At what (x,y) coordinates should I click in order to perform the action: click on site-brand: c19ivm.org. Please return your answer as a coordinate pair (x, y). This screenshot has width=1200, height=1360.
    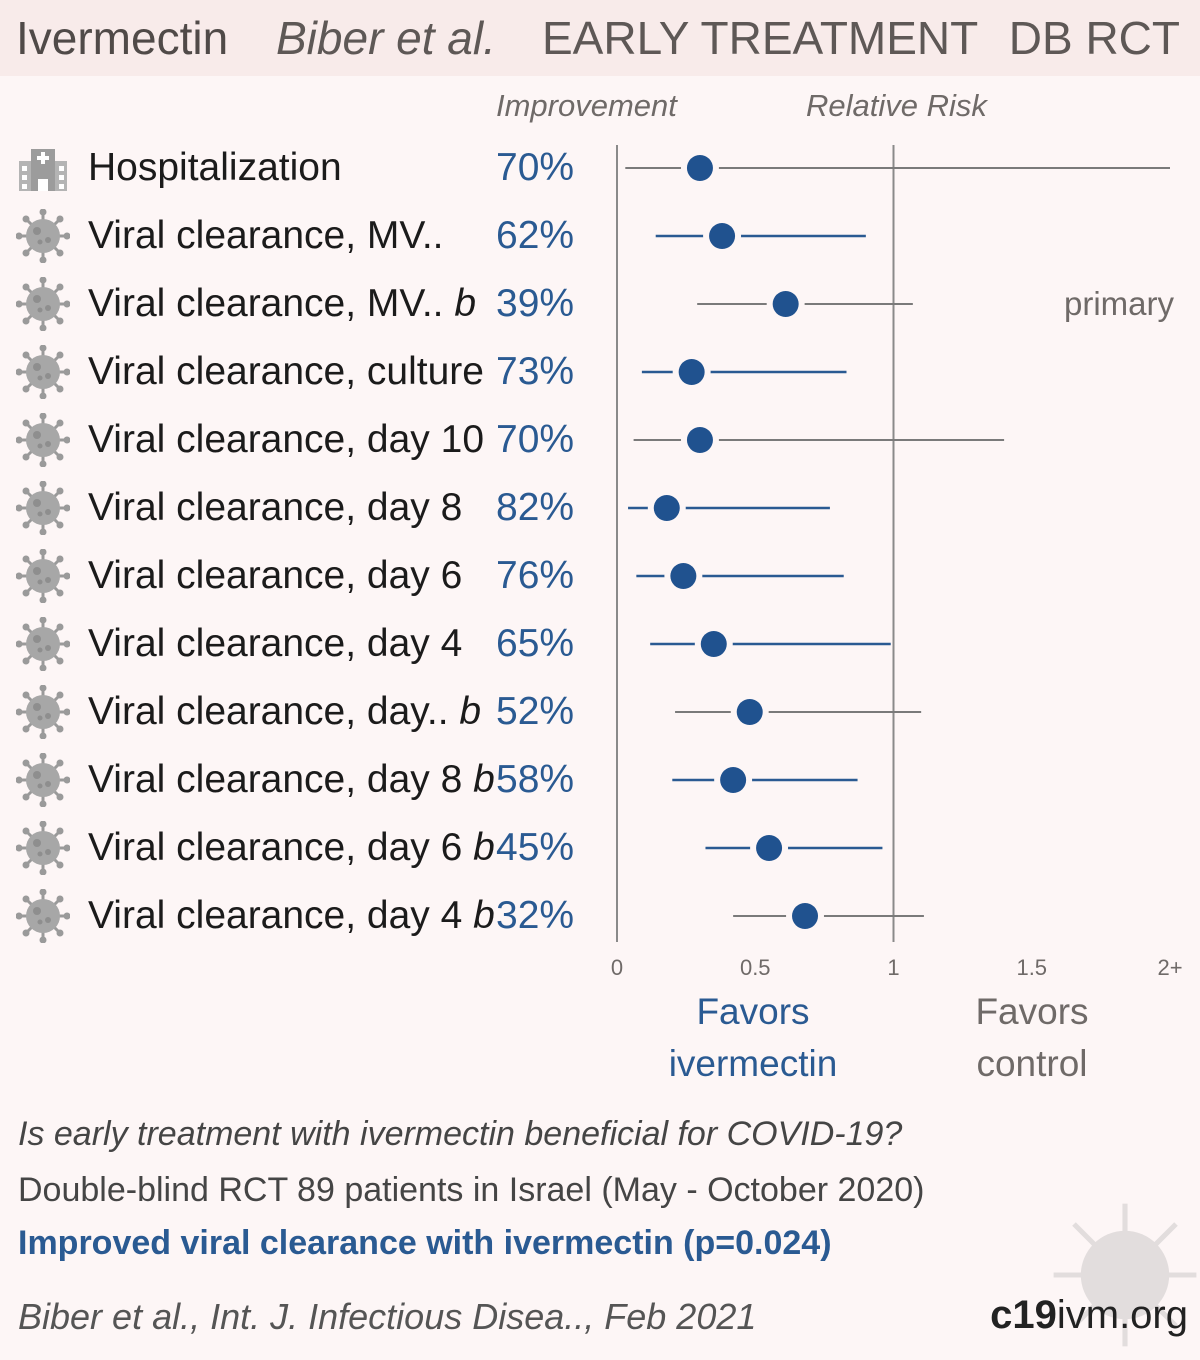
    Looking at the image, I should click on (1089, 1315).